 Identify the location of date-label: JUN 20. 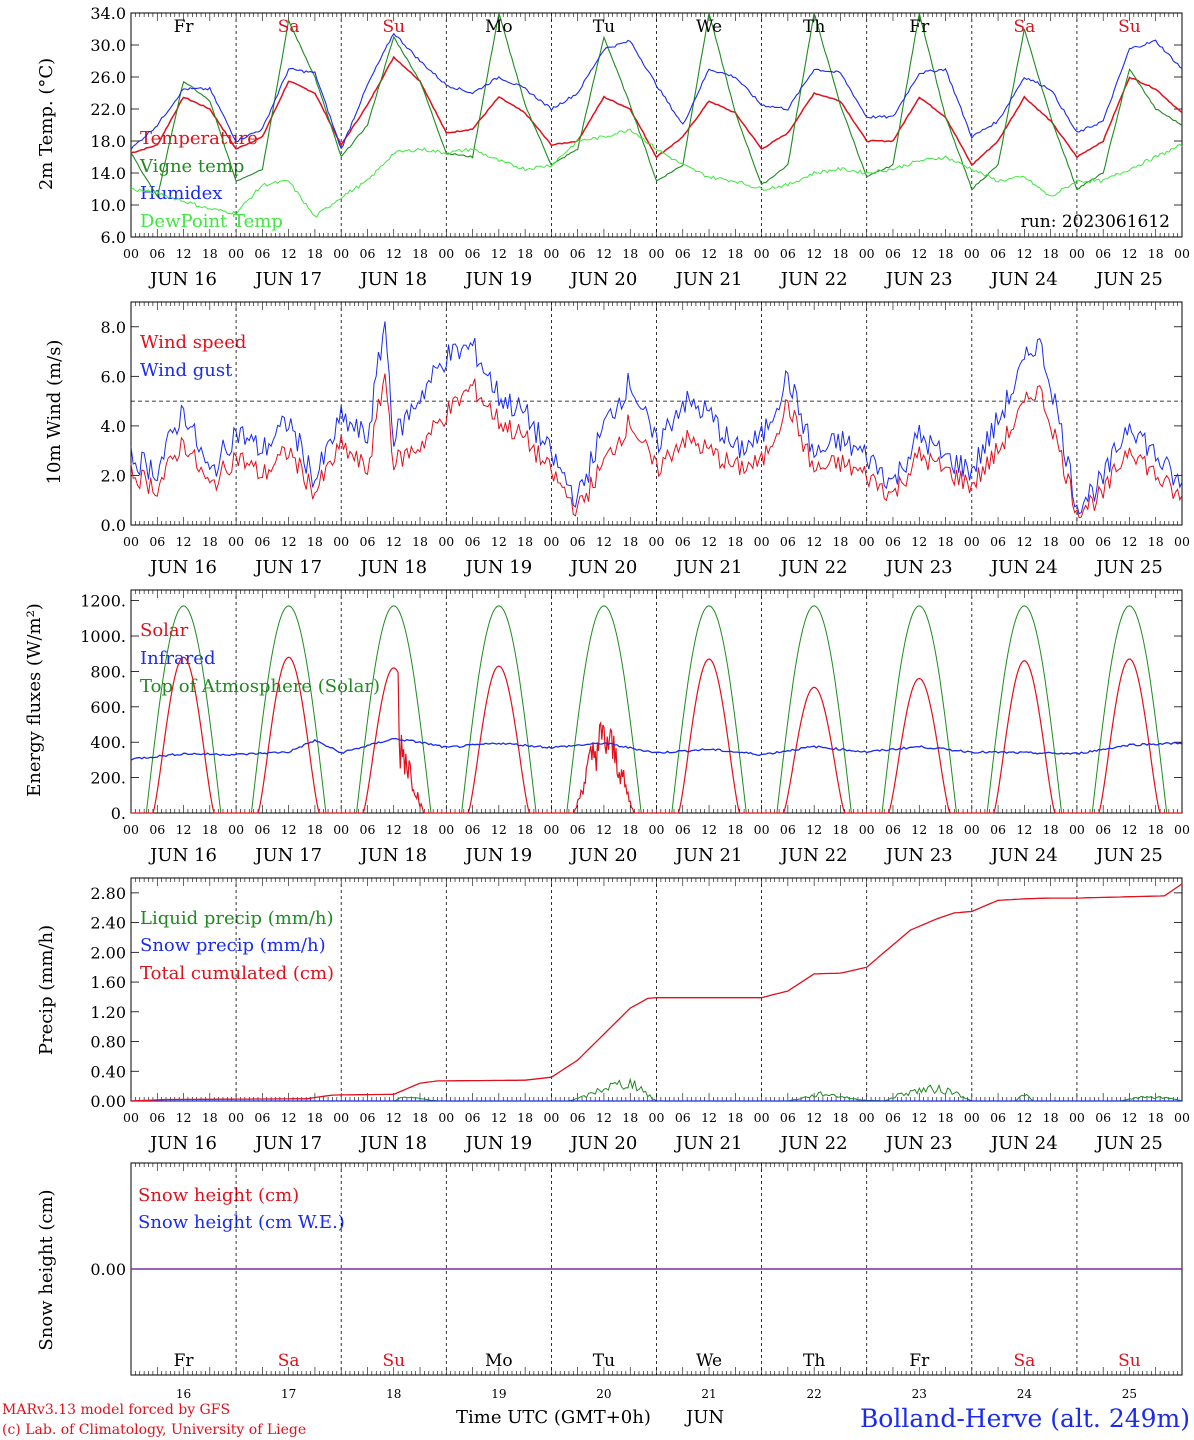
(603, 1143).